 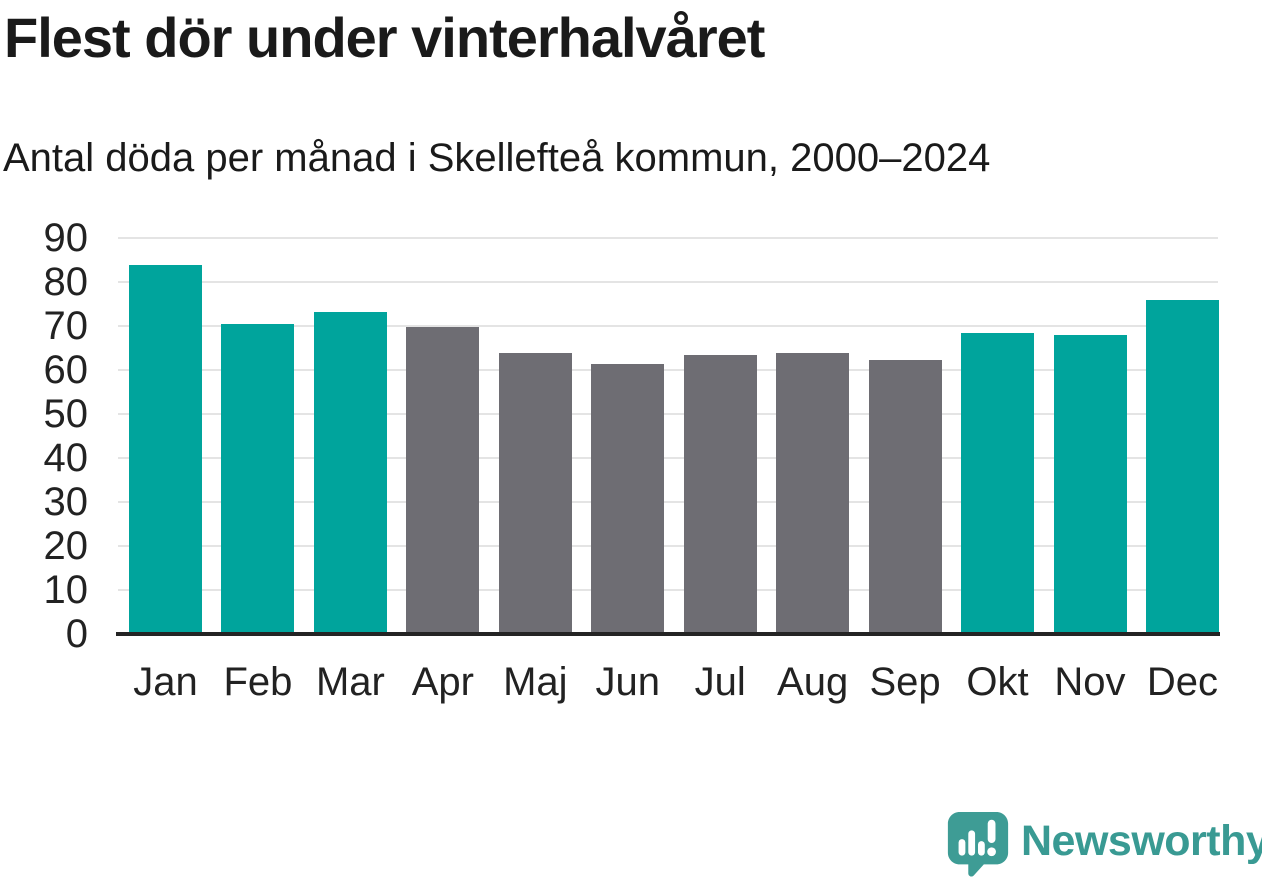 I want to click on newsworthy-logo: Newsworthy, so click(x=1103, y=844).